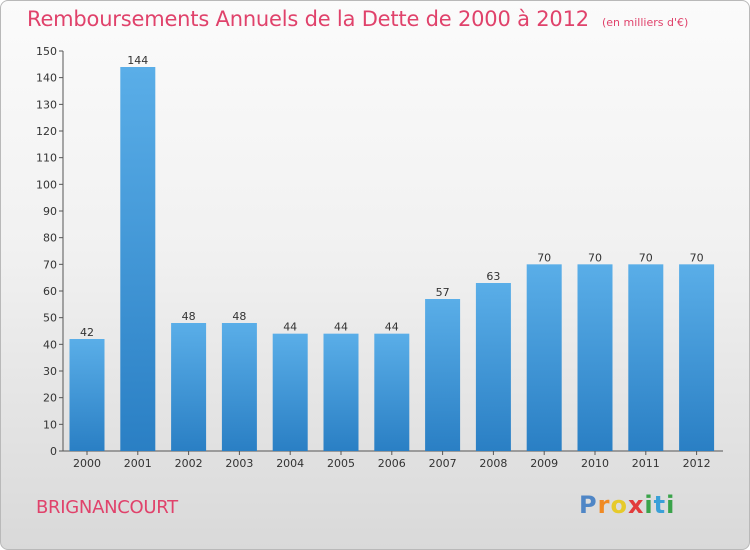 The image size is (750, 550). Describe the element at coordinates (595, 463) in the screenshot. I see `x-tick-label: 2010` at that location.